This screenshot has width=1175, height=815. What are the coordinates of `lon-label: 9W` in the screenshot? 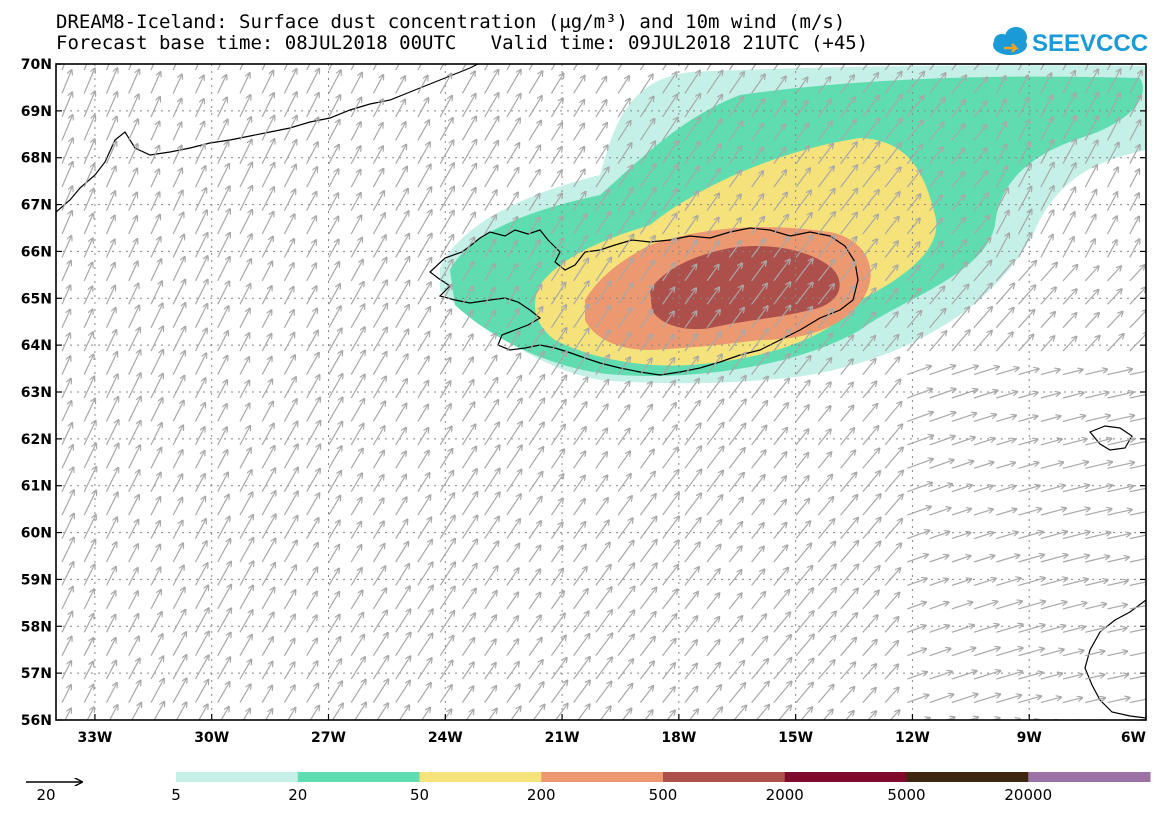 It's located at (1029, 738).